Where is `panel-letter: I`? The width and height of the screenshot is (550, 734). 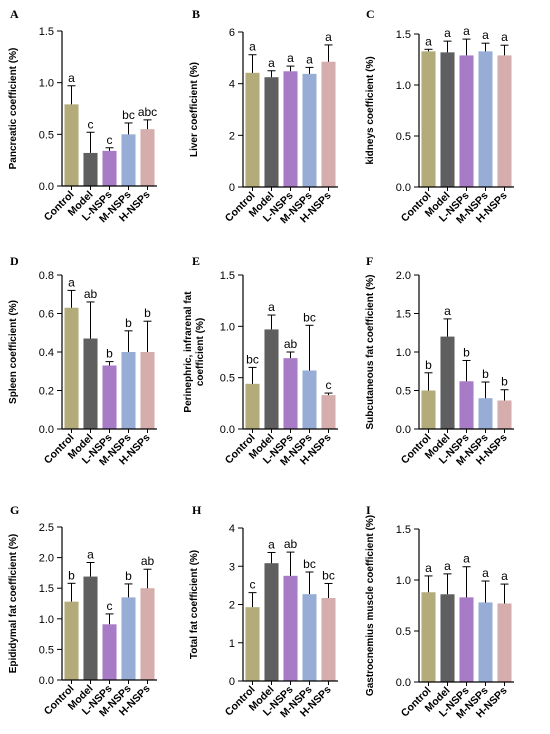
panel-letter: I is located at coordinates (368, 510).